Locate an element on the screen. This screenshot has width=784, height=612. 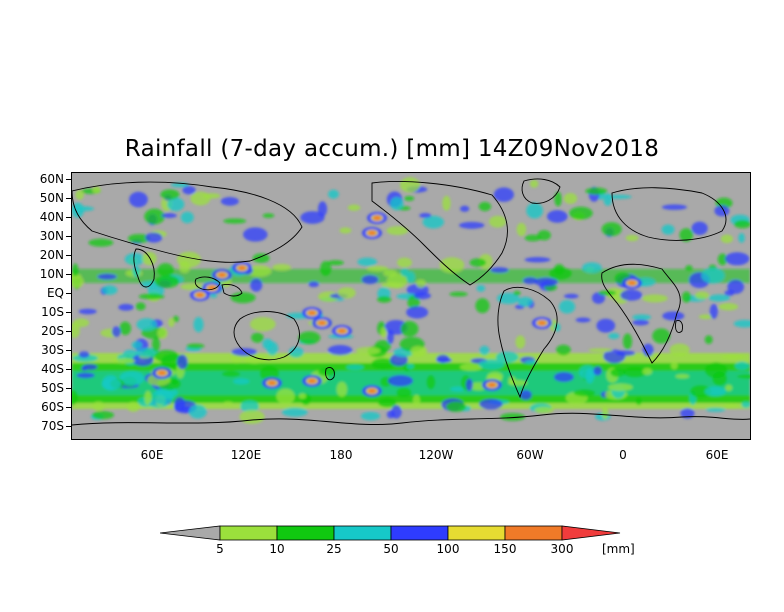
lon-label: 60W is located at coordinates (530, 455).